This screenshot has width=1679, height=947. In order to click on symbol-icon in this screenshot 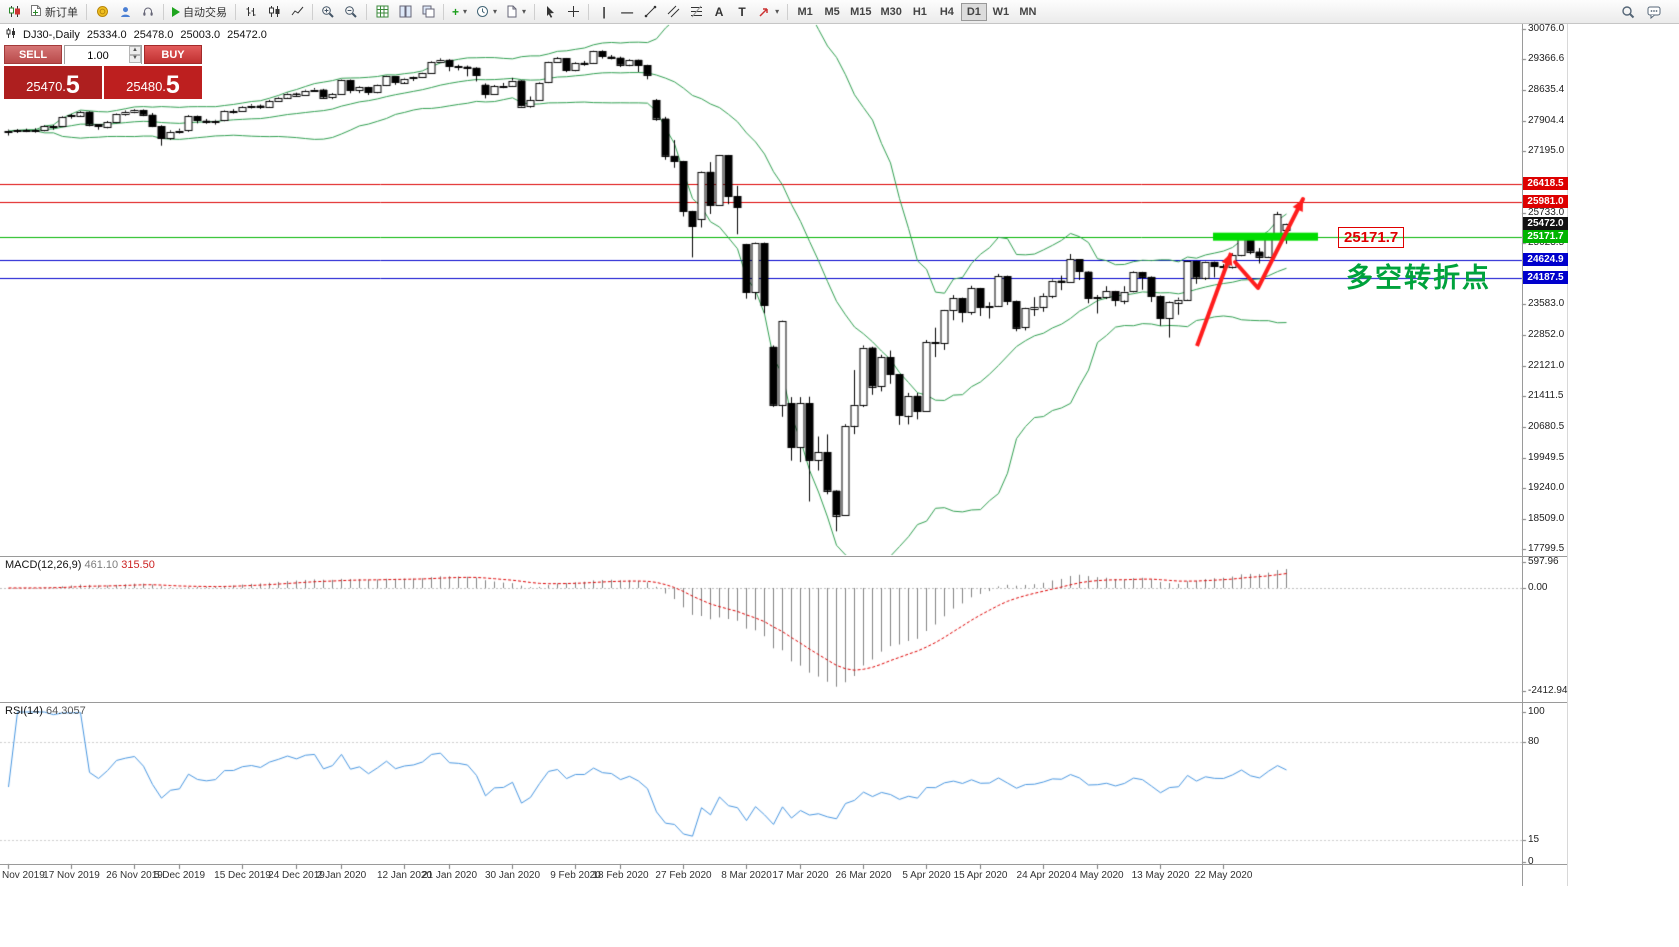, I will do `click(11, 34)`.